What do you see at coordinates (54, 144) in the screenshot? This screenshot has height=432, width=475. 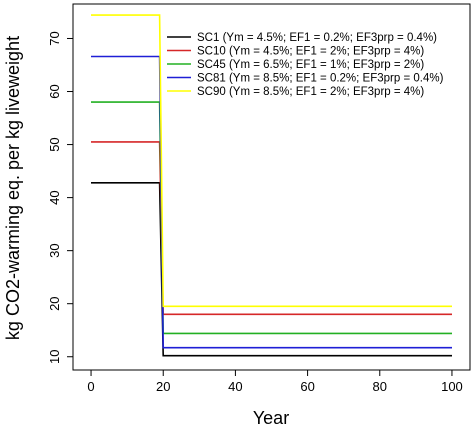 I see `y-tick-label: 50` at bounding box center [54, 144].